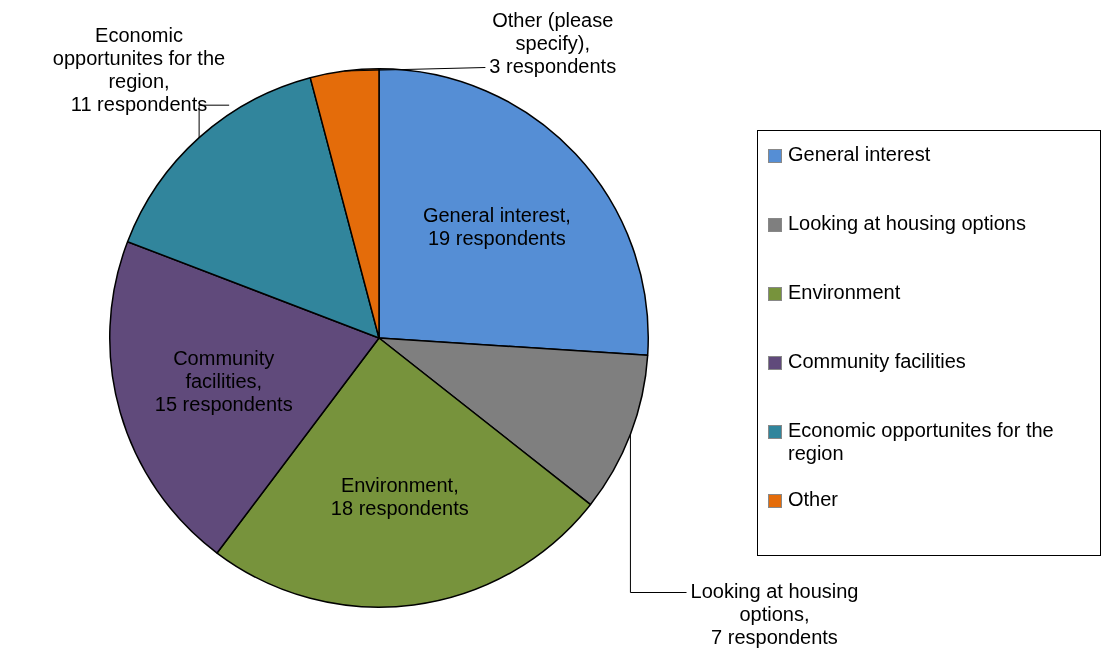 Image resolution: width=1111 pixels, height=660 pixels. Describe the element at coordinates (813, 499) in the screenshot. I see `legend-label: Other` at that location.